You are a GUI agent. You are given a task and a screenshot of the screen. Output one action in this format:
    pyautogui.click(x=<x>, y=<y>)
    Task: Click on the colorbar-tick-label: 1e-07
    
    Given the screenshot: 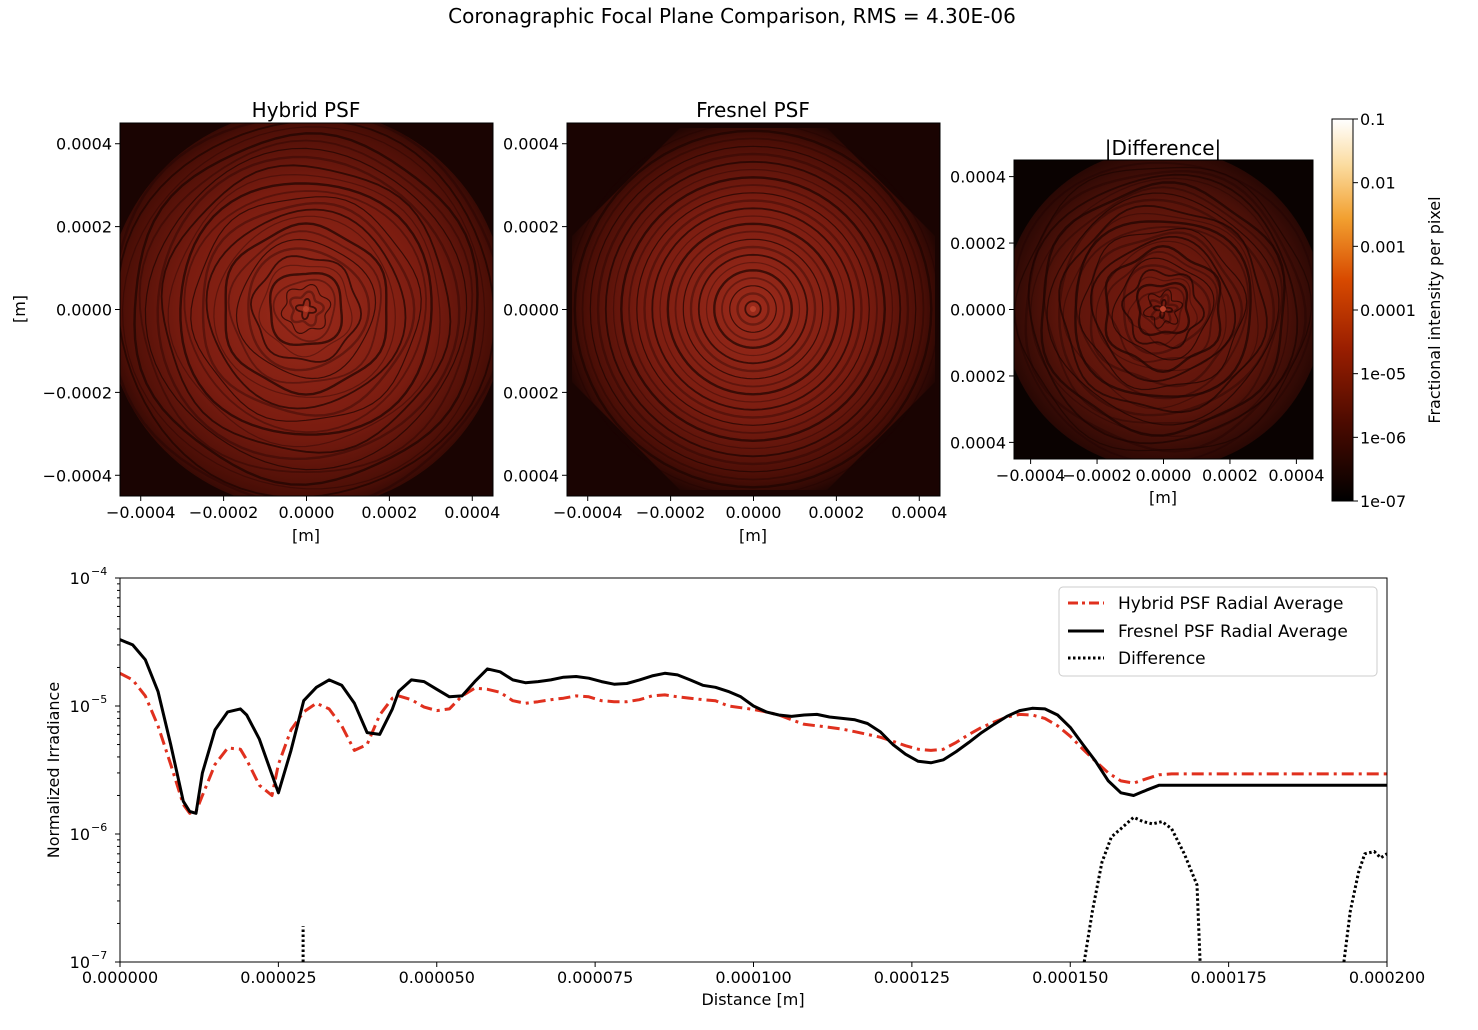 What is the action you would take?
    pyautogui.click(x=1383, y=501)
    